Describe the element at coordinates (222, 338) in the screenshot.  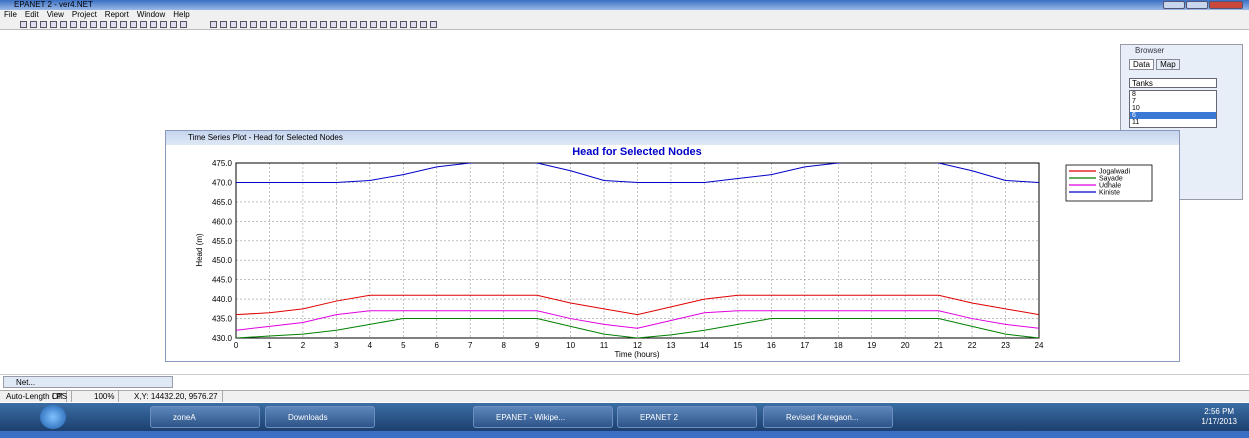
I see `y-tick-label: 430.0` at that location.